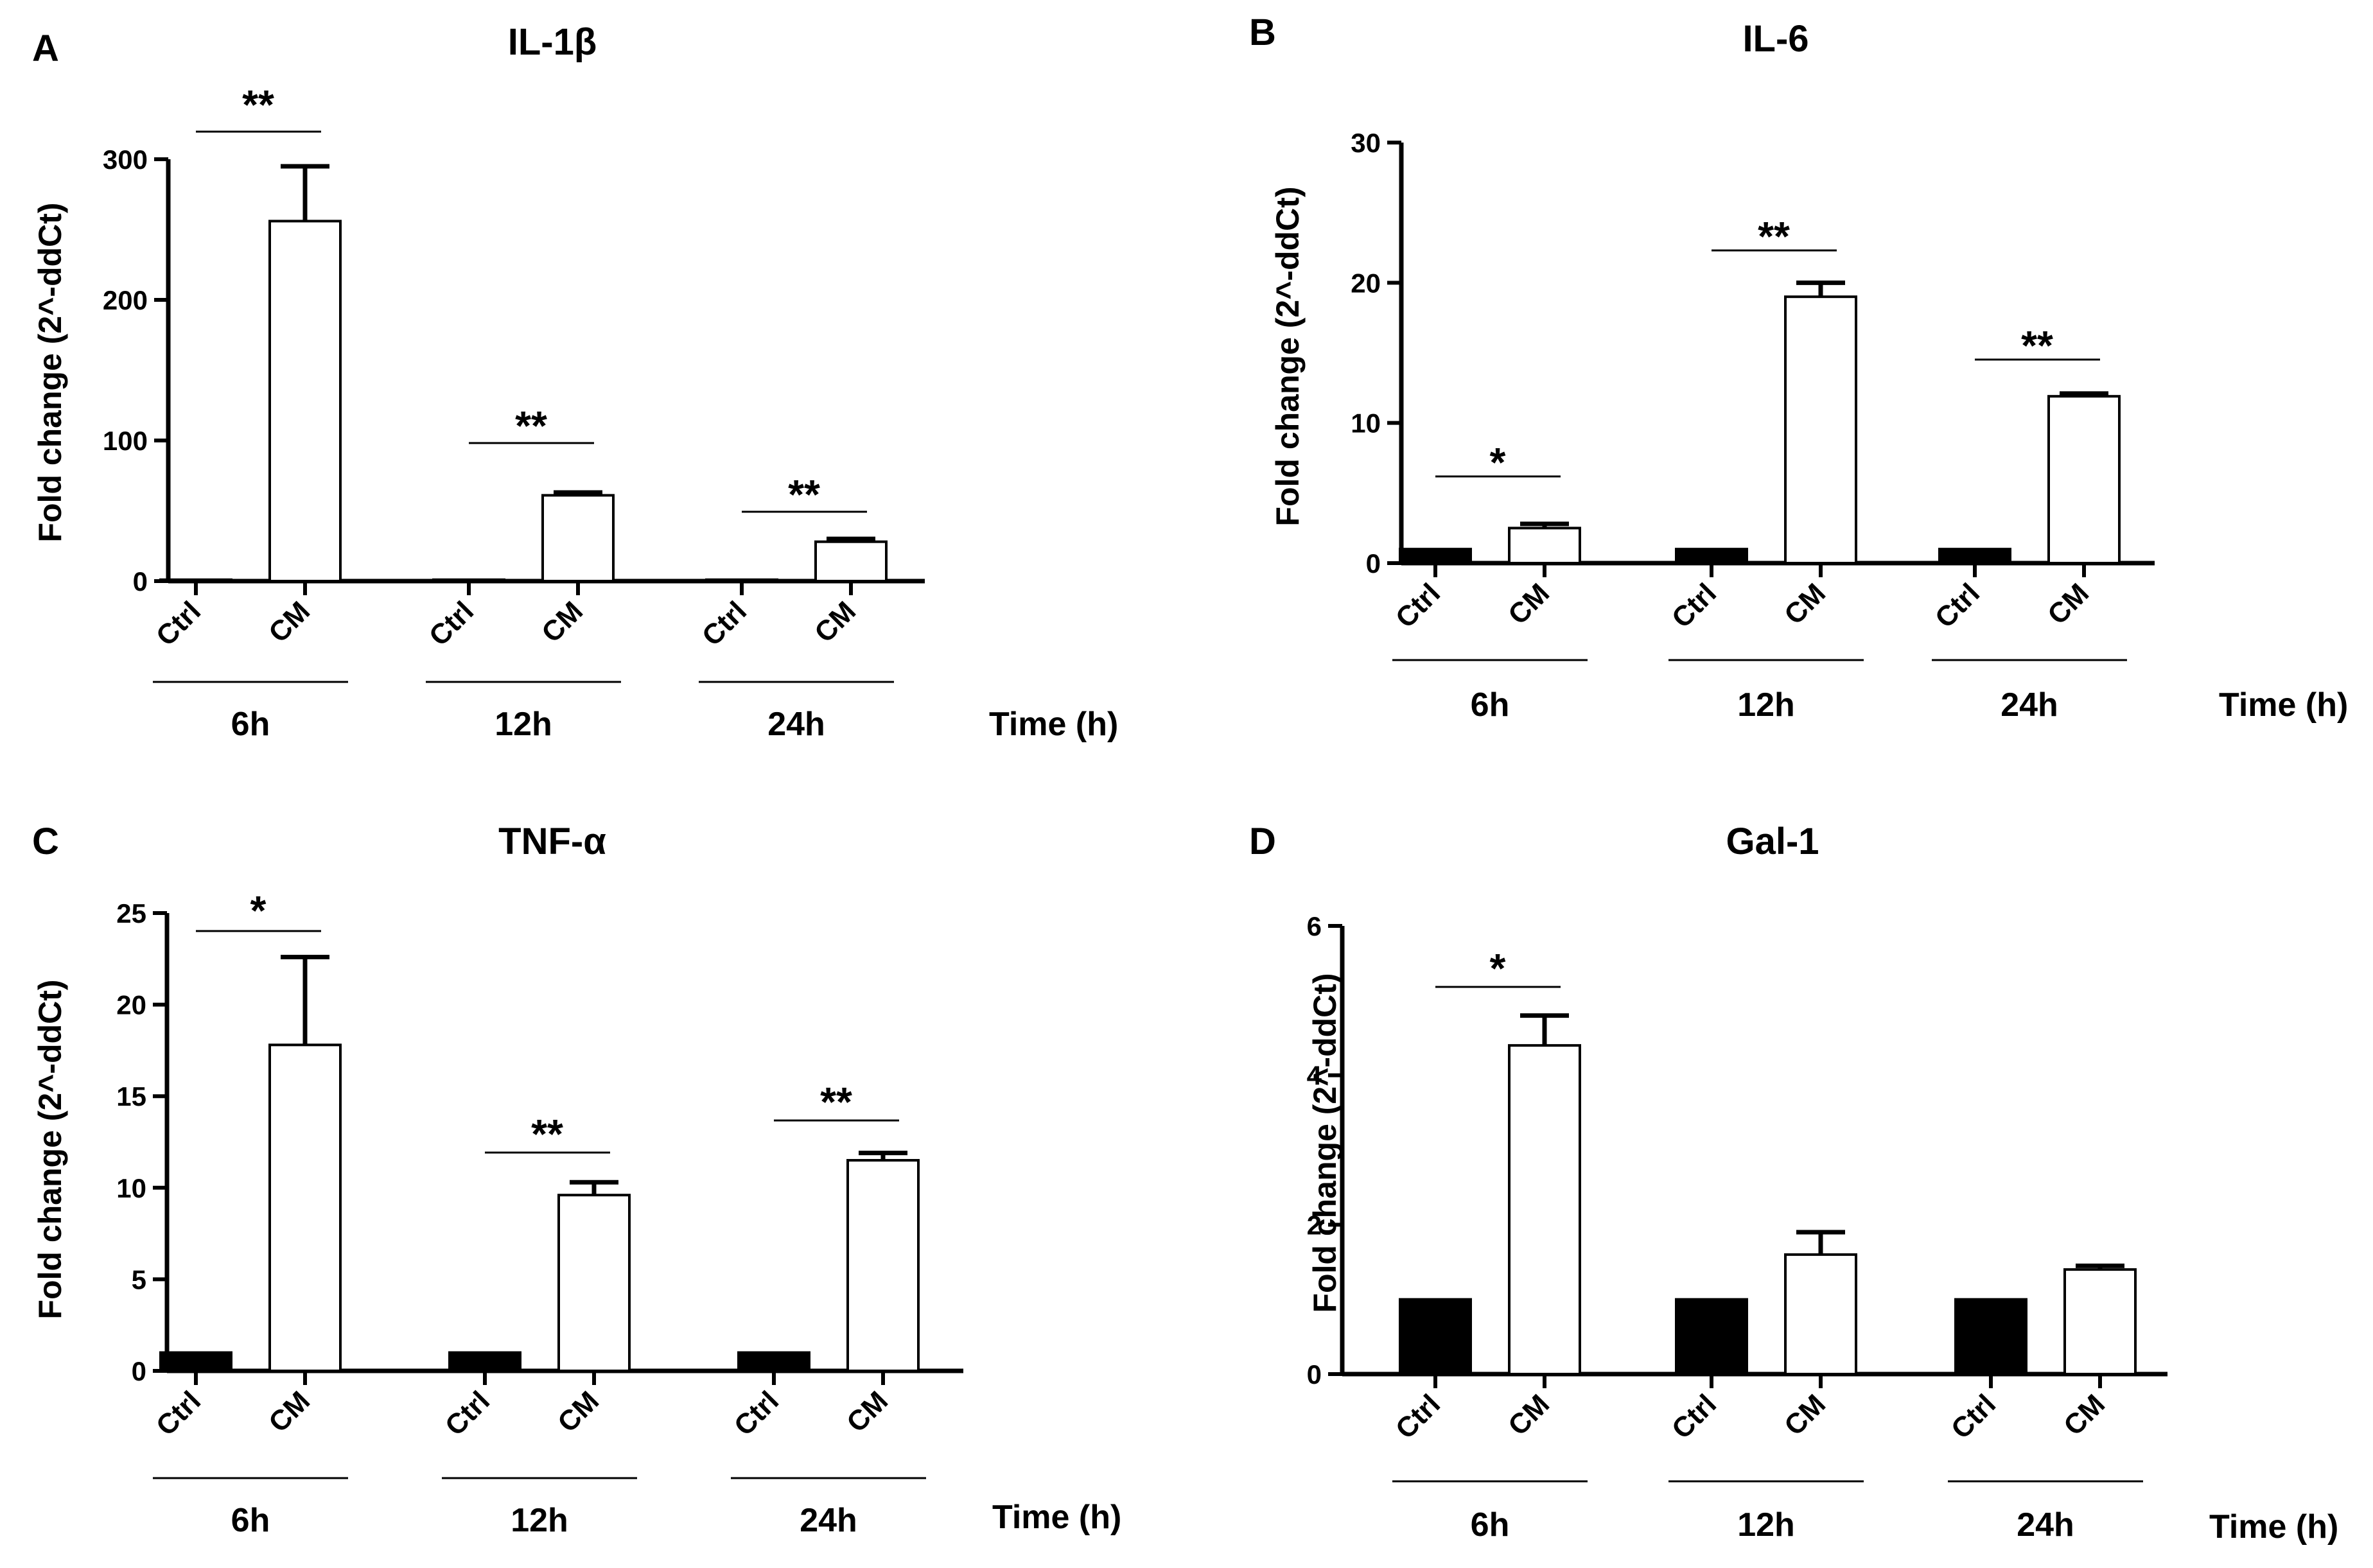  Describe the element at coordinates (1262, 32) in the screenshot. I see `panel-letter: B` at that location.